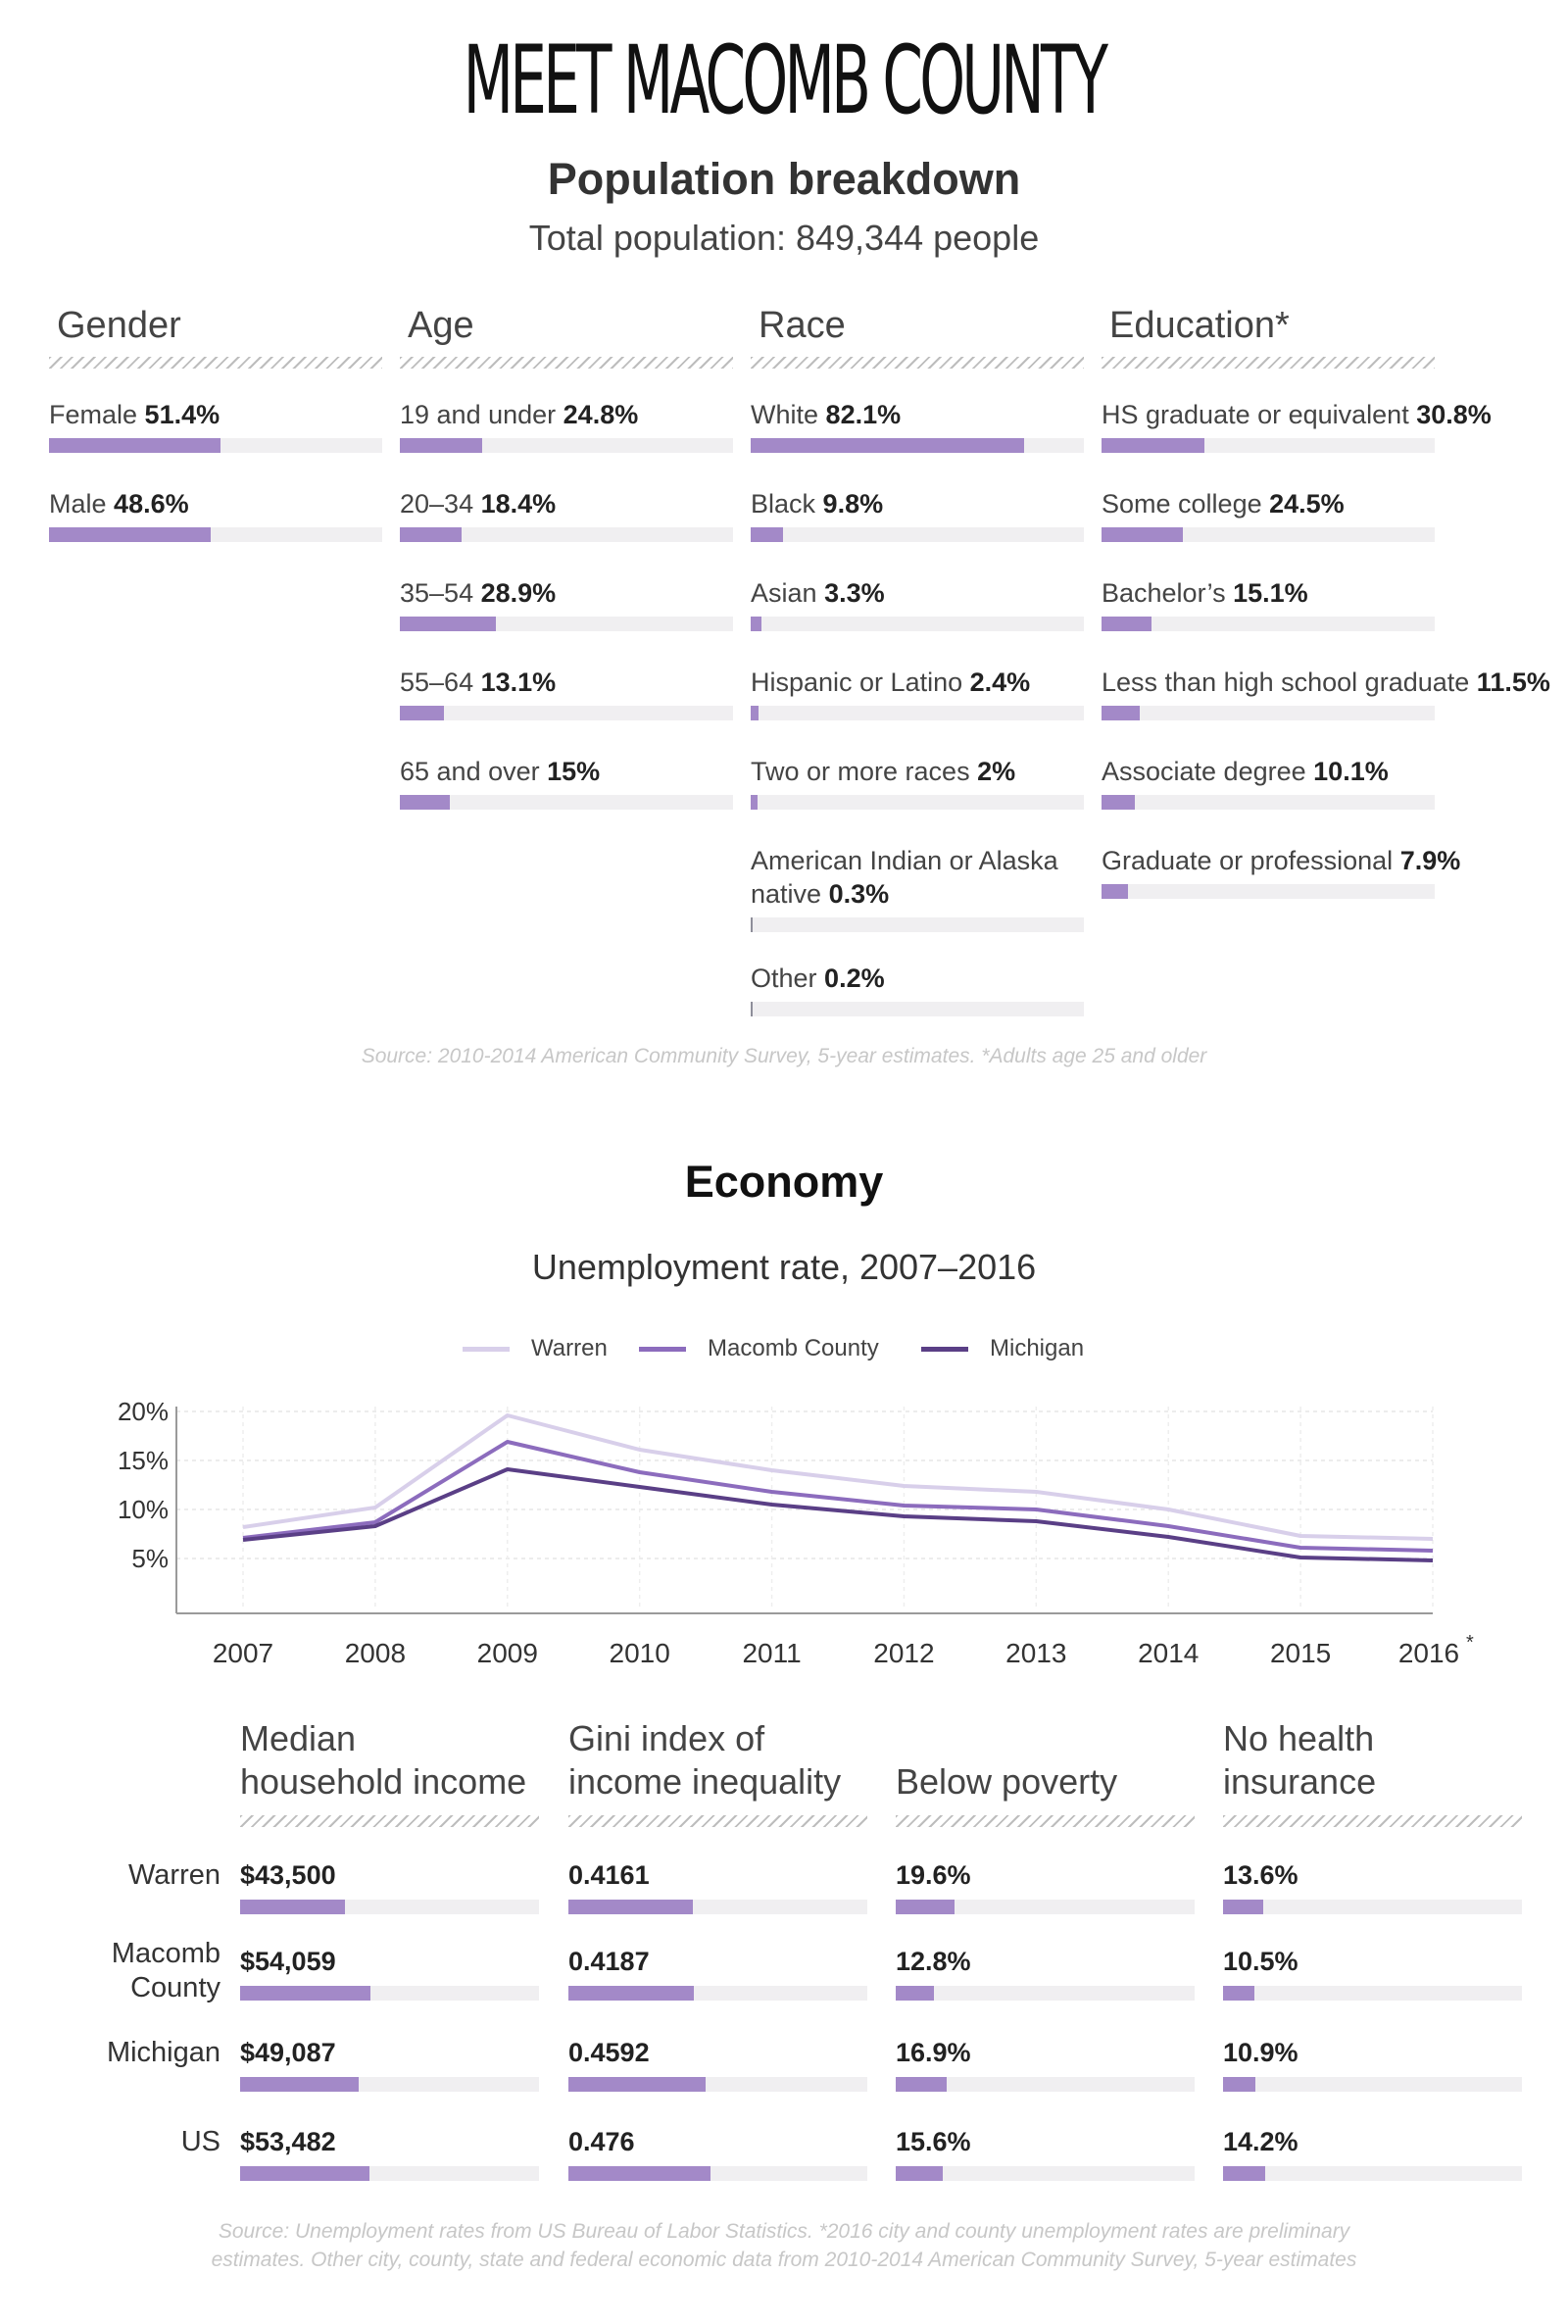  What do you see at coordinates (288, 1961) in the screenshot?
I see `cell-value: $54,059` at bounding box center [288, 1961].